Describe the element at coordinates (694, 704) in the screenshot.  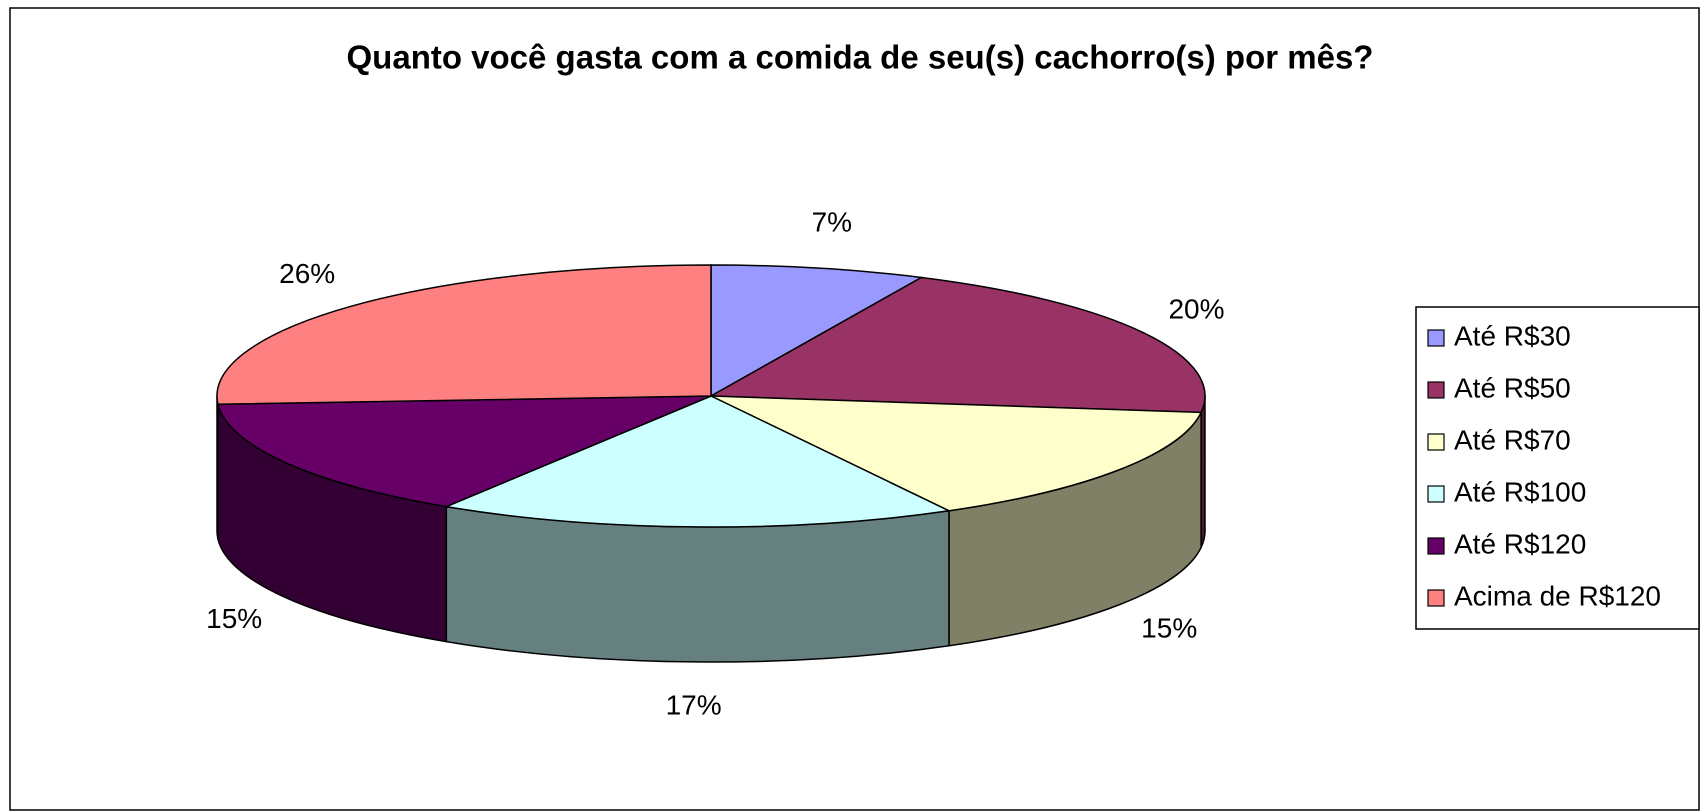
I see `data-label: 17%` at that location.